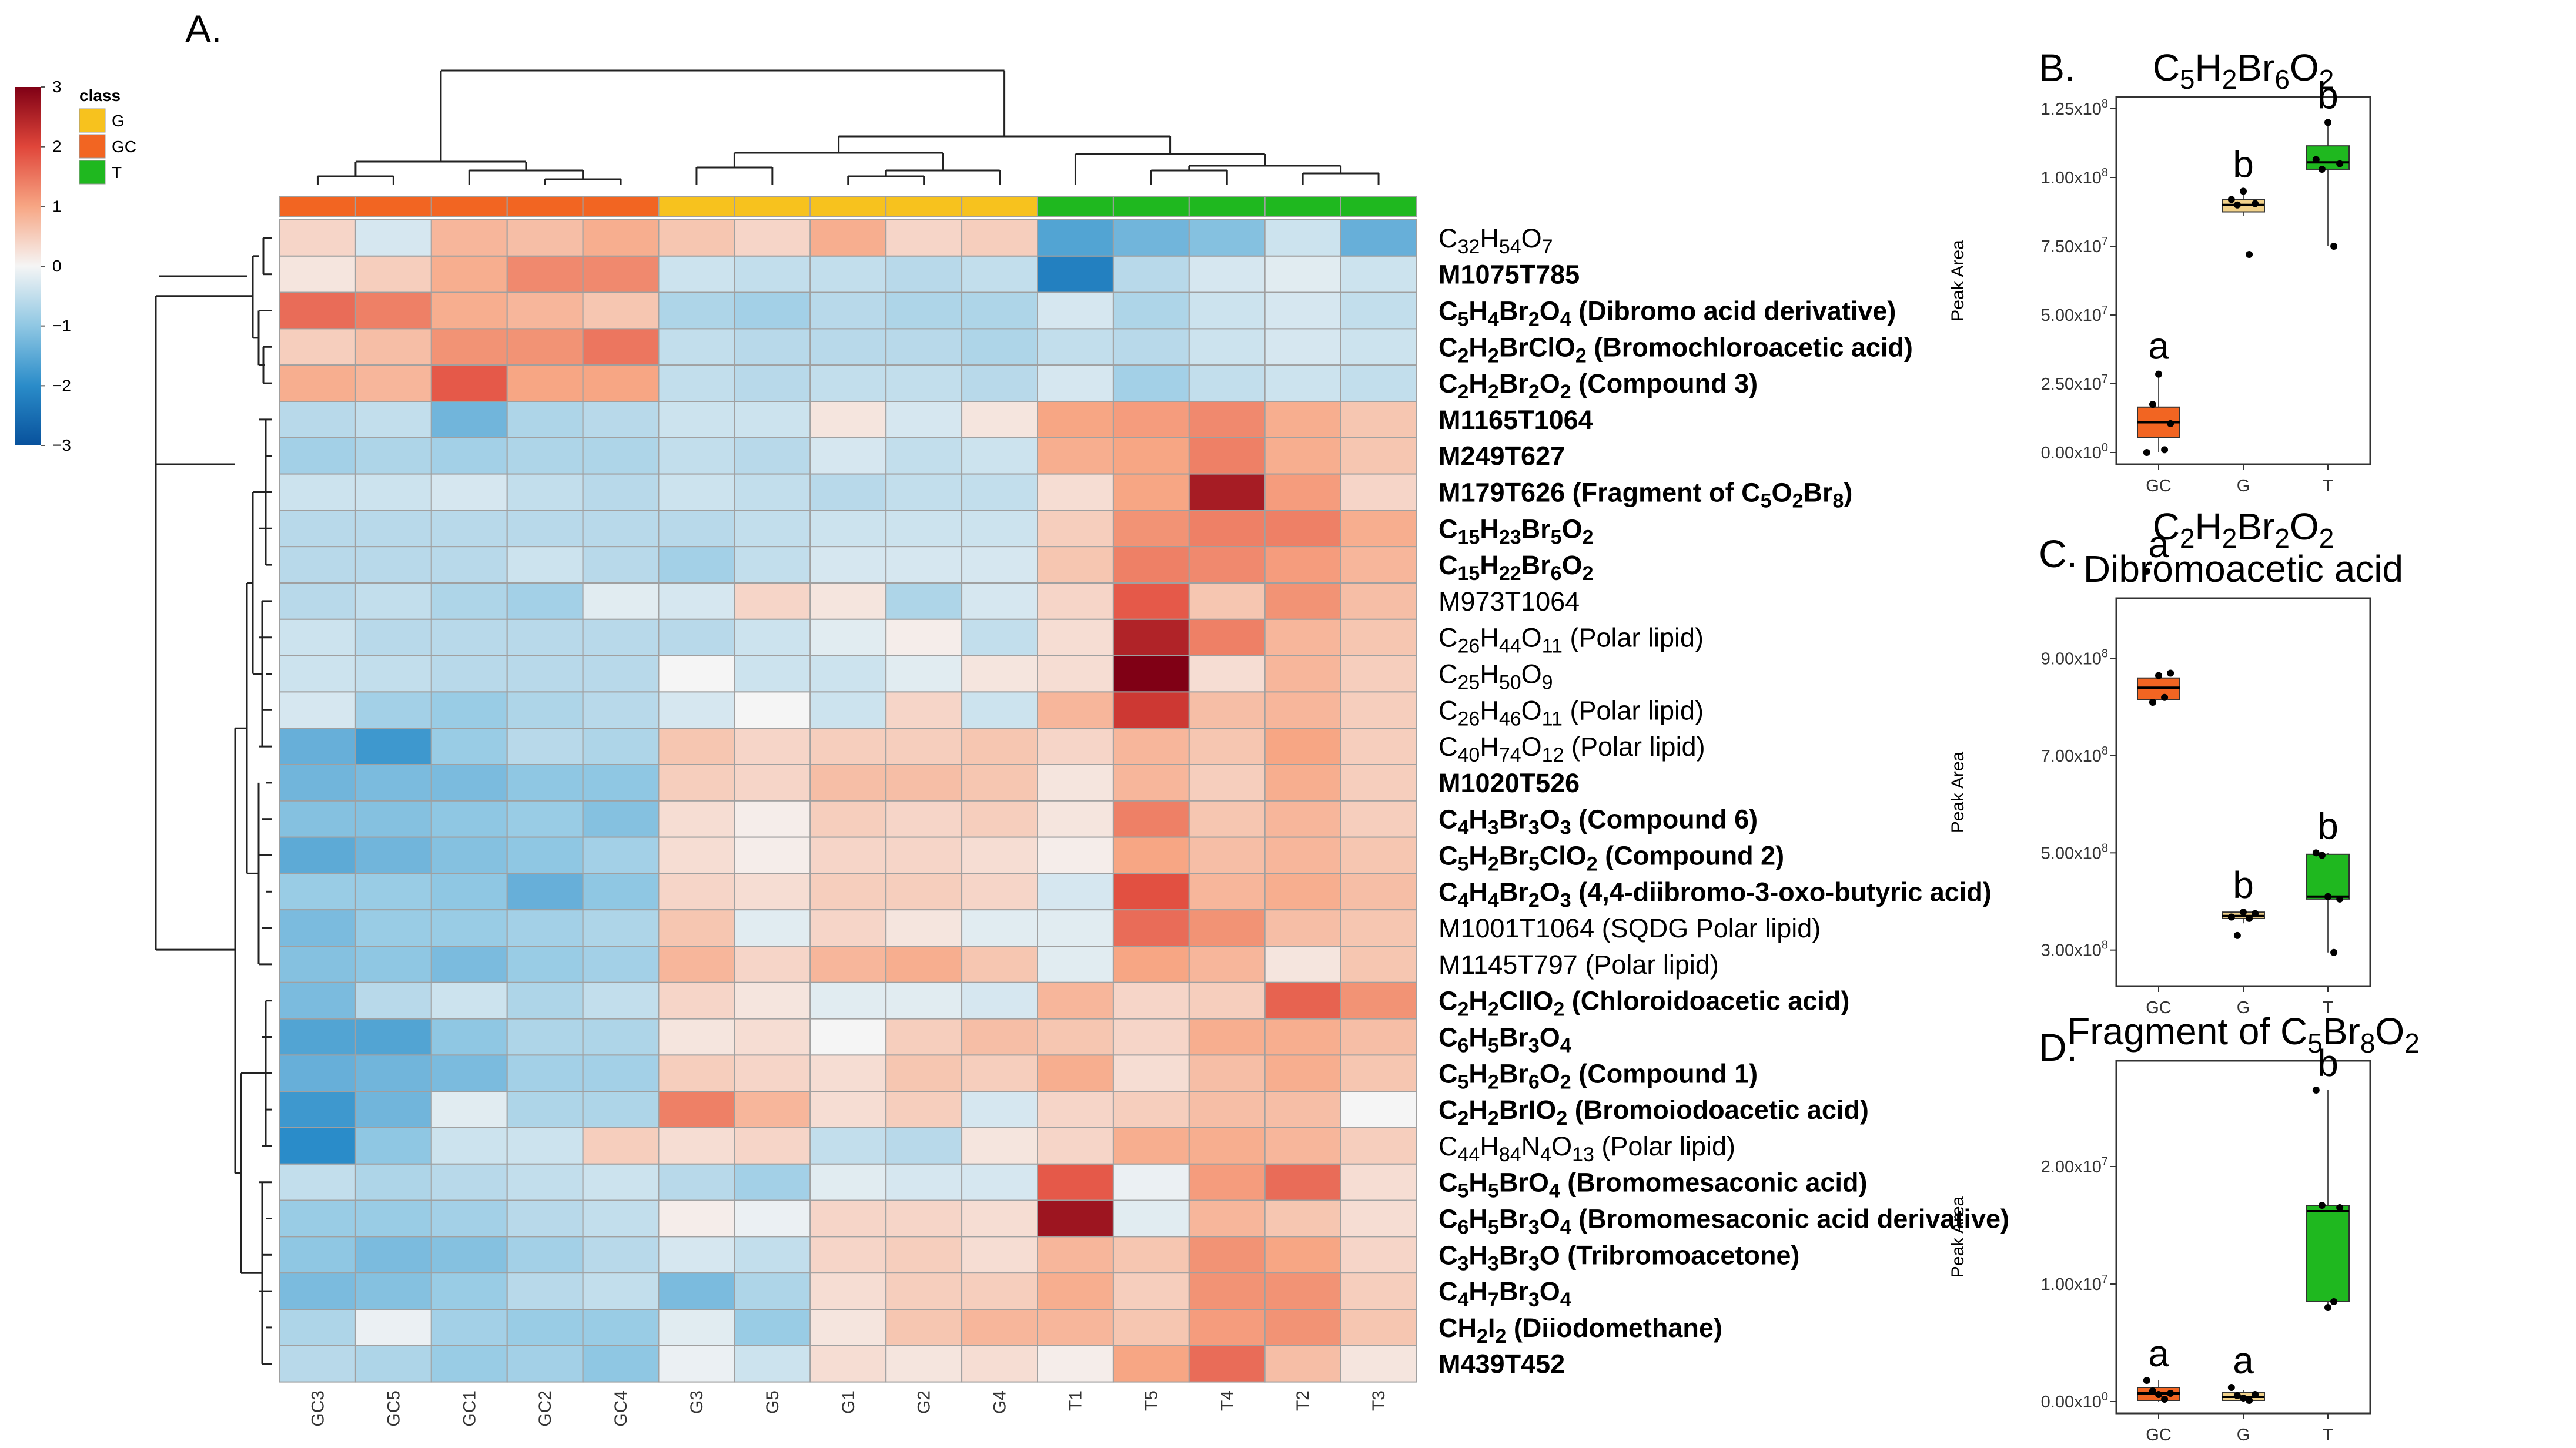  What do you see at coordinates (1667, 314) in the screenshot?
I see `row-label: C5H4Br2O4 (Dibromo acid derivative)` at bounding box center [1667, 314].